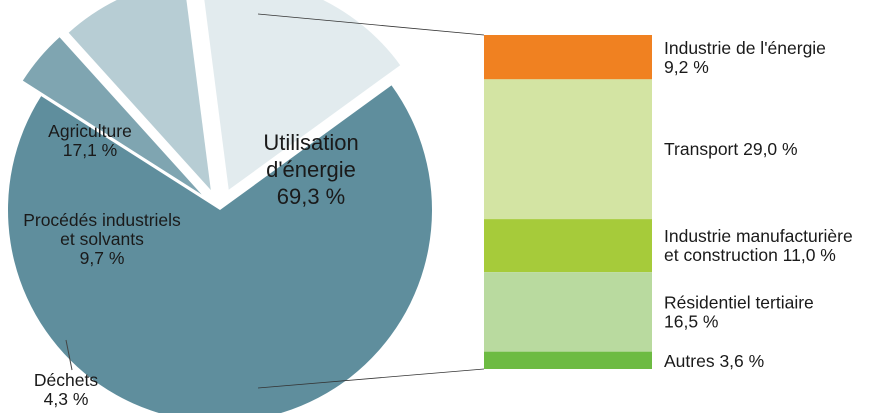  I want to click on bar-segment-industrie-de-l-energie, so click(568, 57).